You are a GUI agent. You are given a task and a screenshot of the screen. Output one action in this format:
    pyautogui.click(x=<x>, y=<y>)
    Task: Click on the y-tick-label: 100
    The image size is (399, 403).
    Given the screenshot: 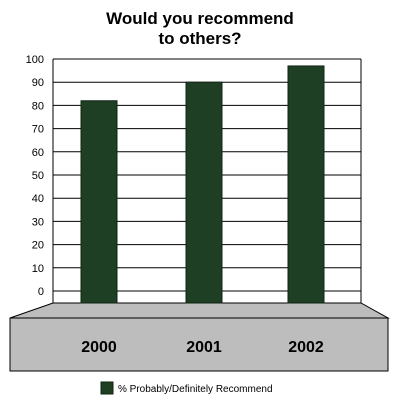 What is the action you would take?
    pyautogui.click(x=35, y=60)
    